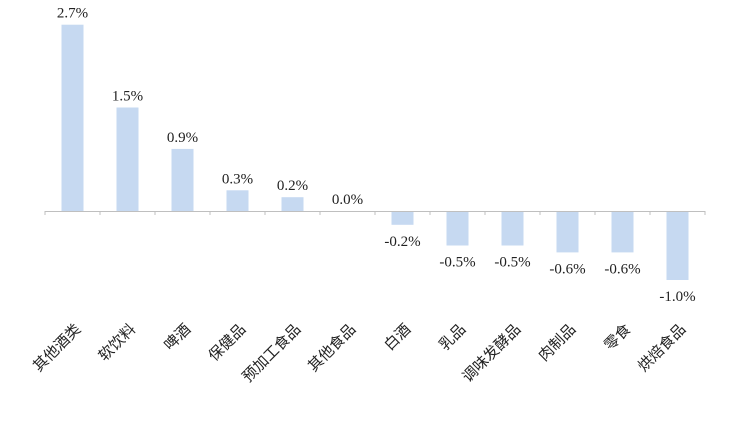  I want to click on data-label: 0.0%, so click(347, 200).